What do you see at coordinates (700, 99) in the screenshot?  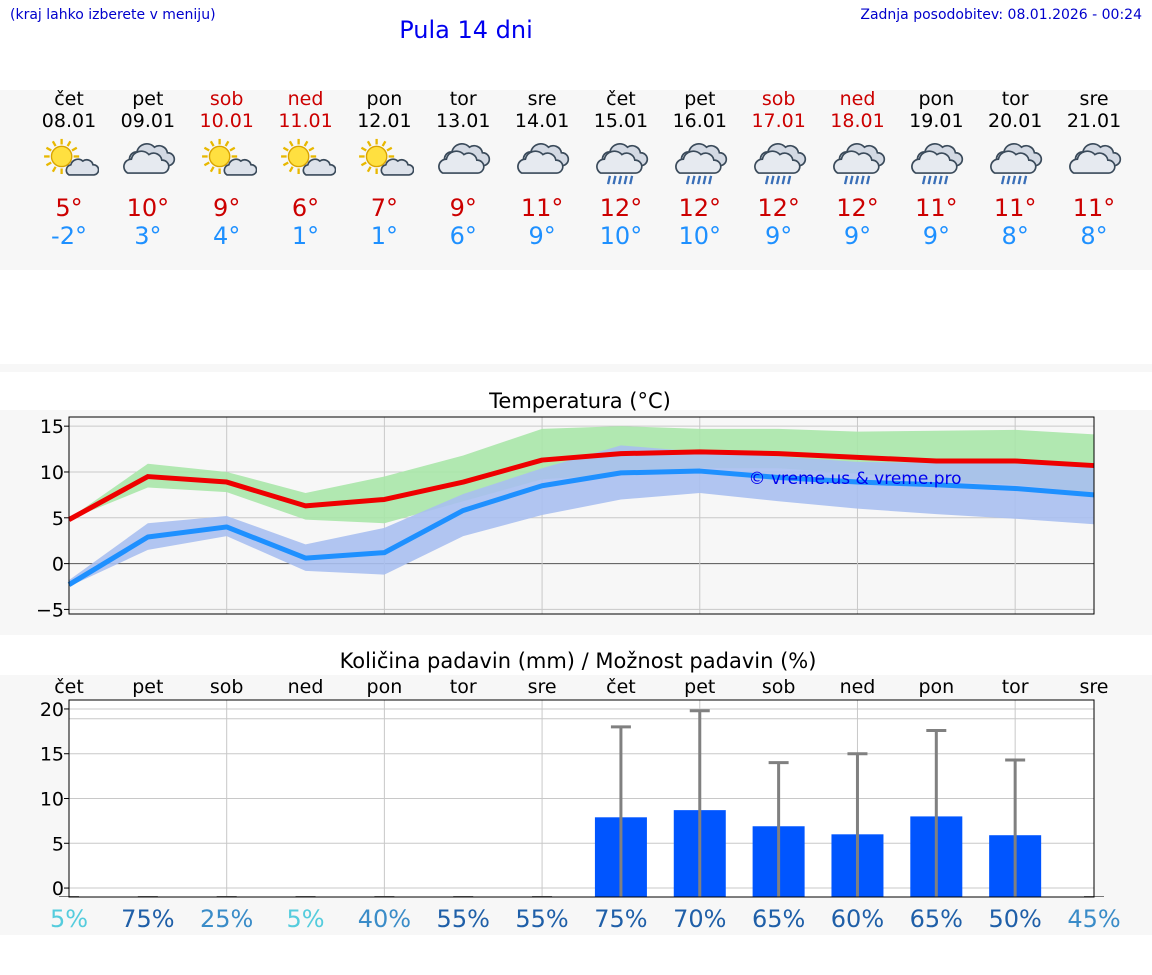 I see `day-name: pet` at bounding box center [700, 99].